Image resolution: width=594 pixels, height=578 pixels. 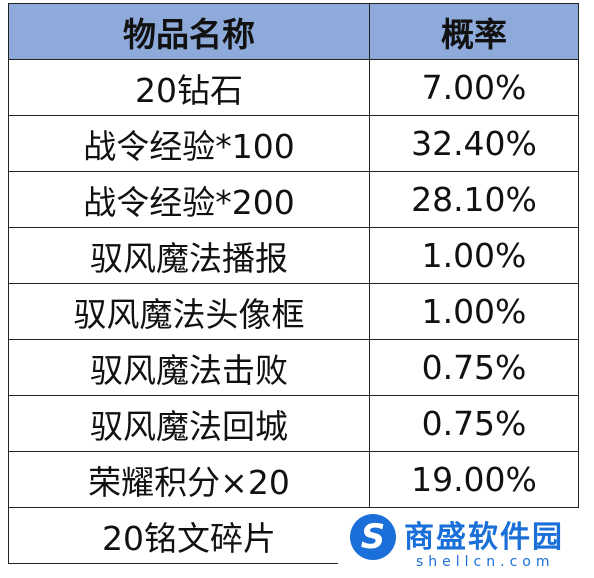 I want to click on table-cell: 20钻石, so click(x=189, y=87).